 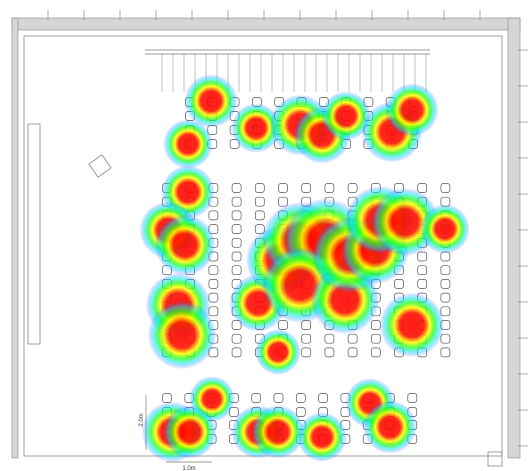 What do you see at coordinates (188, 468) in the screenshot?
I see `dimension-label: 1.0m` at bounding box center [188, 468].